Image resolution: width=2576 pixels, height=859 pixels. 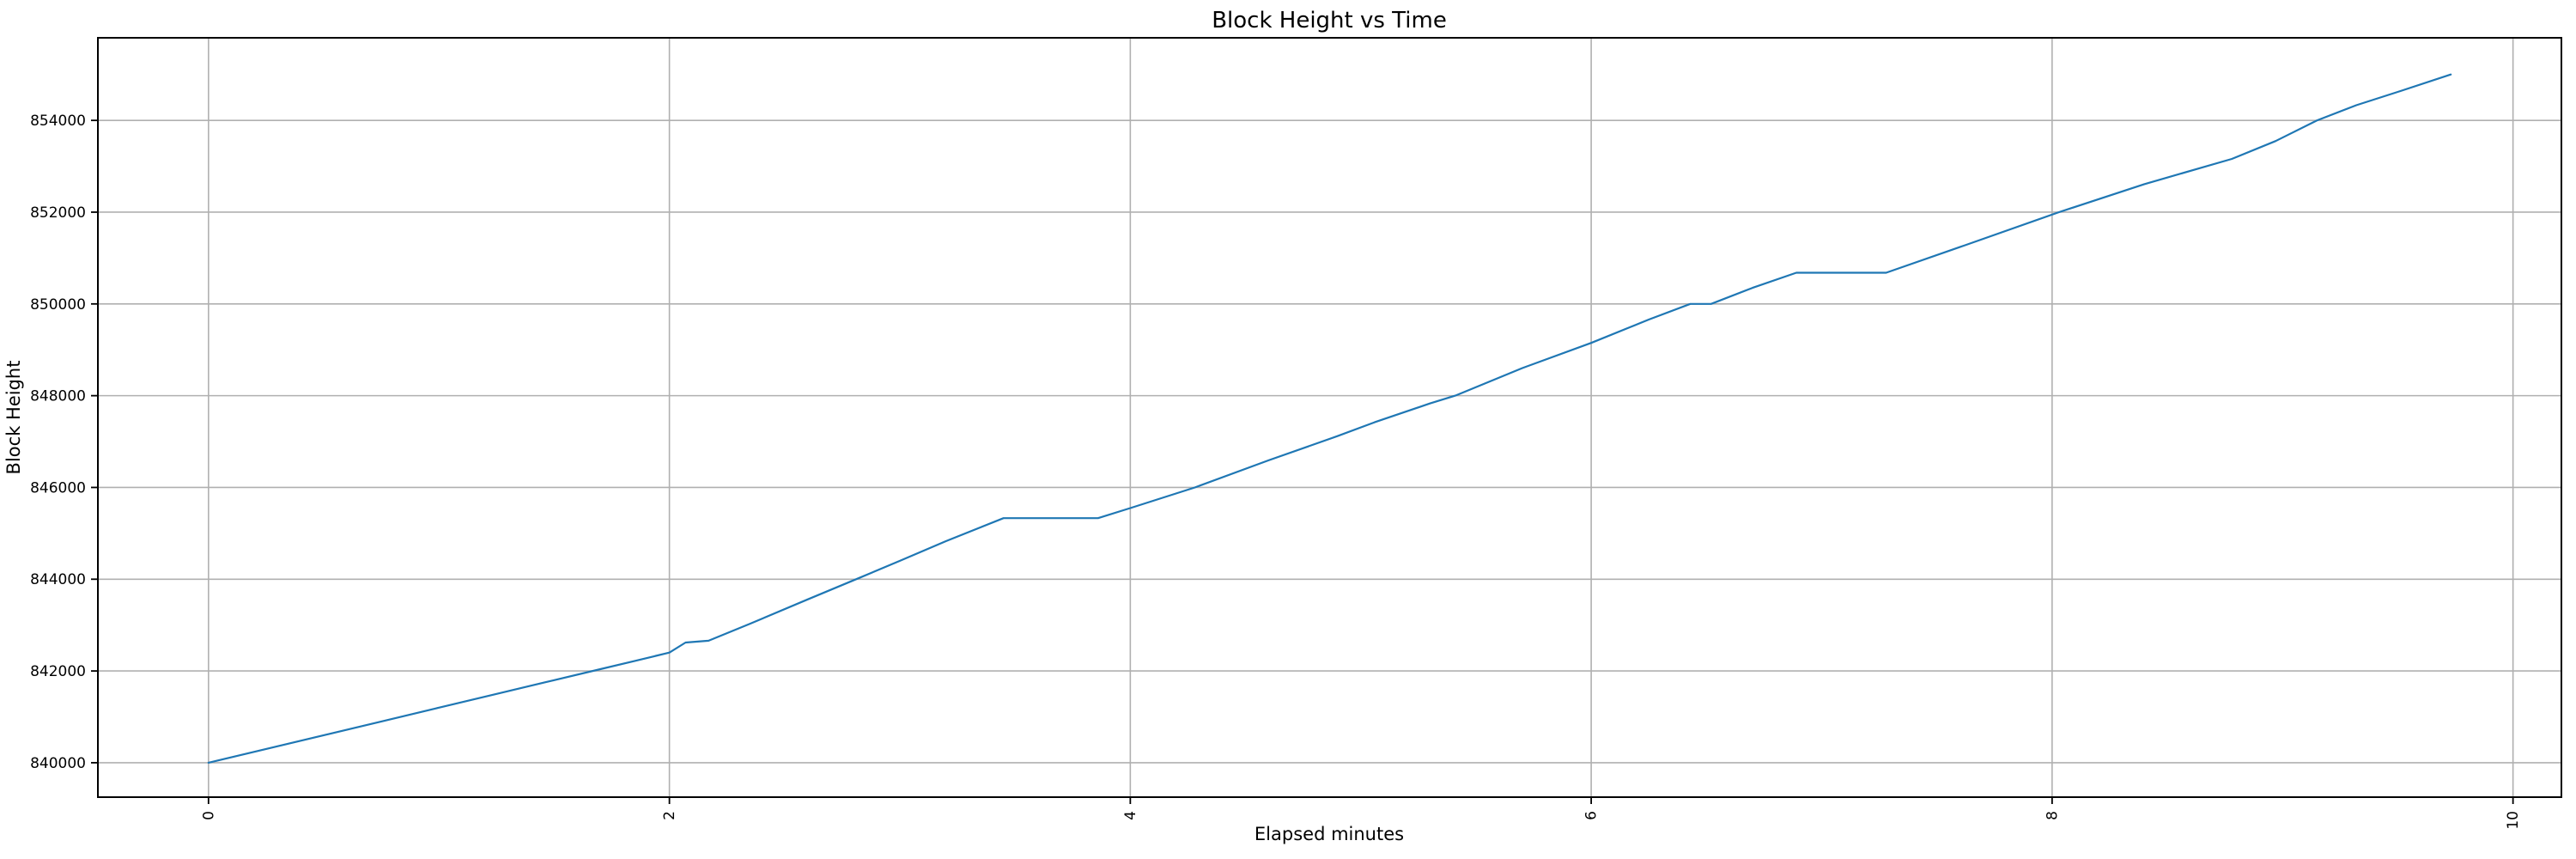 I want to click on x-tick-label: 6, so click(x=1592, y=816).